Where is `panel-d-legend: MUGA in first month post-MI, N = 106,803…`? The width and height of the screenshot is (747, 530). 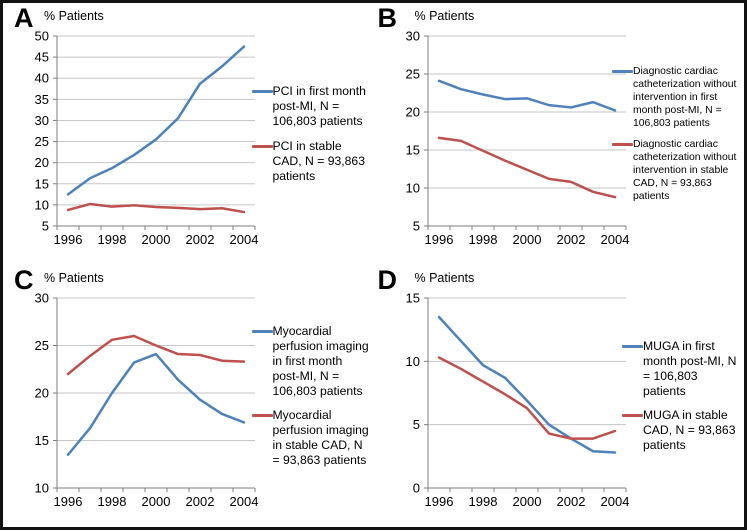
panel-d-legend: MUGA in first month post-MI, N = 106,803… is located at coordinates (682, 396).